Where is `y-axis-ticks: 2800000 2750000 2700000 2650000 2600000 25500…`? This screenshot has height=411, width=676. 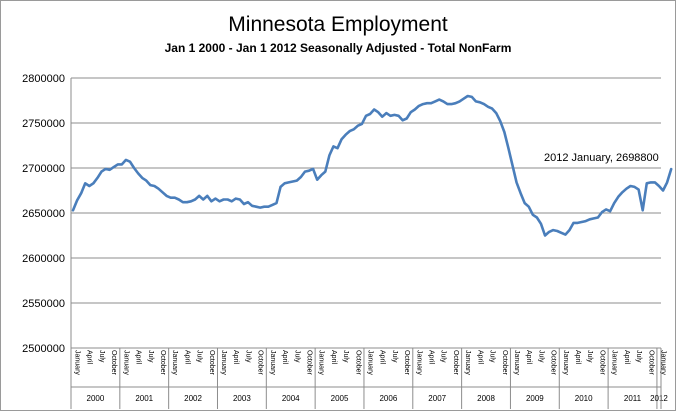 y-axis-ticks: 2800000 2750000 2700000 2650000 2600000 25500… is located at coordinates (43, 214).